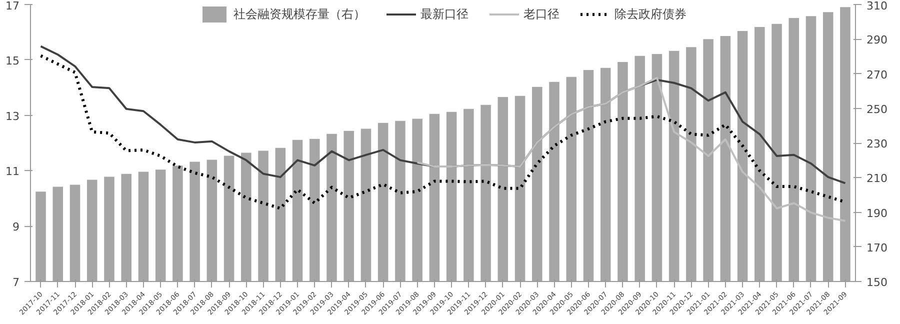  Describe the element at coordinates (877, 75) in the screenshot. I see `y2-tick-label: 270` at that location.